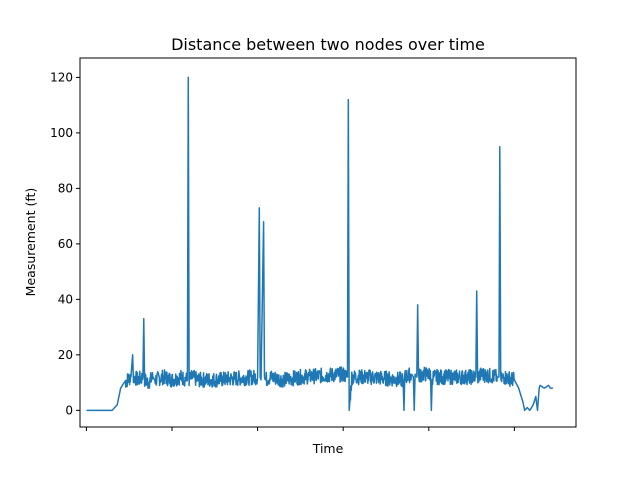  What do you see at coordinates (300, 429) in the screenshot?
I see `x-axis-ticks` at bounding box center [300, 429].